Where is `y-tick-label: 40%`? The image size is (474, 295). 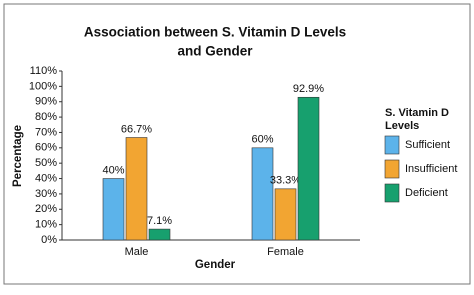 y-tick-label: 40% is located at coordinates (46, 178).